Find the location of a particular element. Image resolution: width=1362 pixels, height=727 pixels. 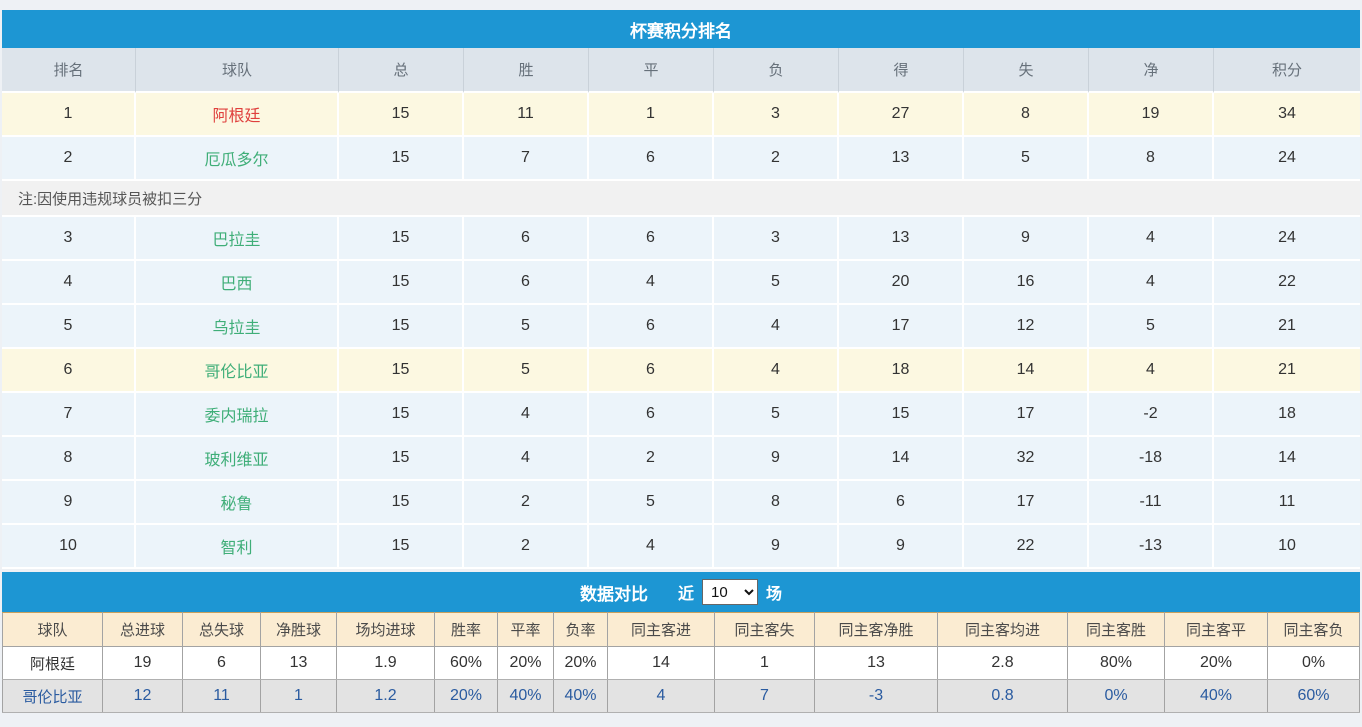

stat-cell: 32 is located at coordinates (1026, 459).